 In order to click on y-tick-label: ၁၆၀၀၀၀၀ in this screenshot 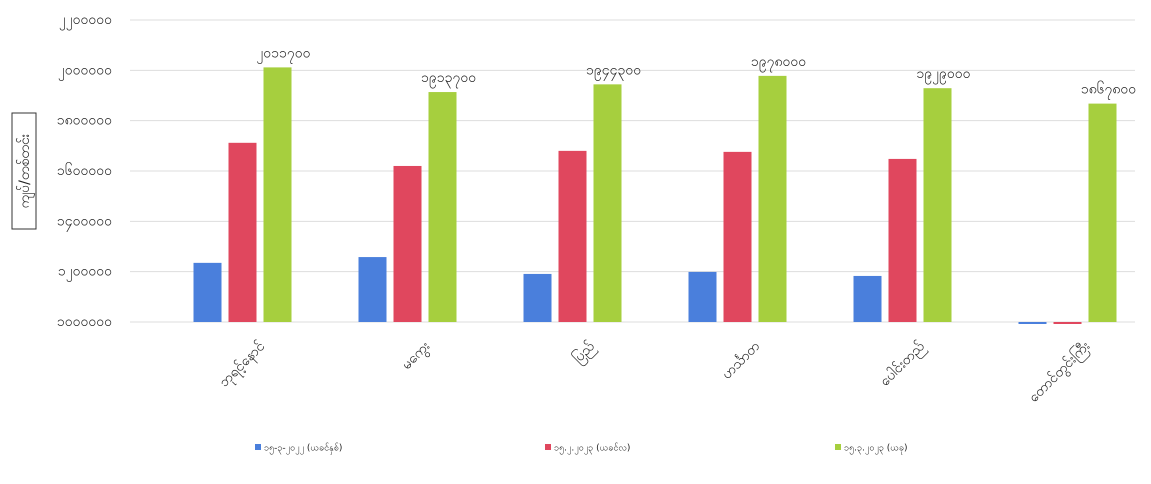, I will do `click(84, 171)`.